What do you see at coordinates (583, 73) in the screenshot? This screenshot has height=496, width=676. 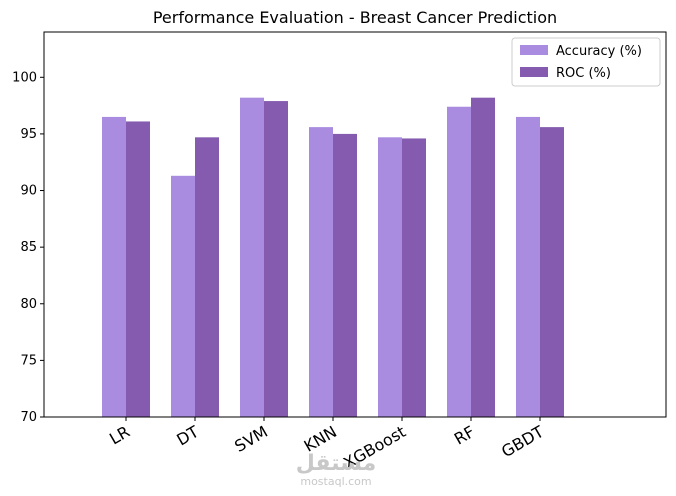 I see `legend-label: ROC (%)` at bounding box center [583, 73].